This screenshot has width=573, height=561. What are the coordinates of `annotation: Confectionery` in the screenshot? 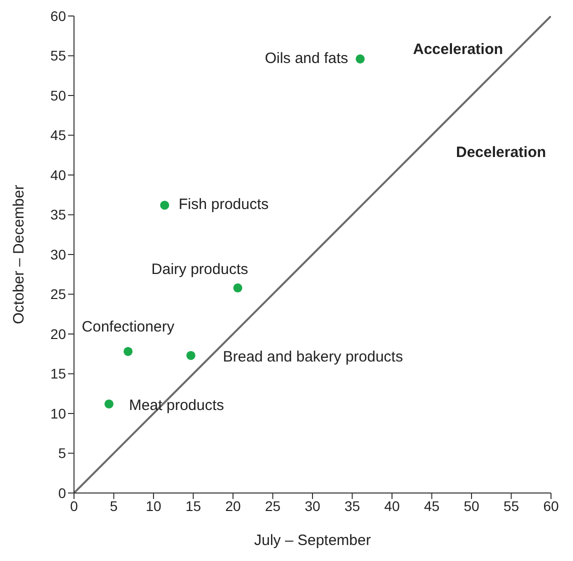 It's located at (128, 327).